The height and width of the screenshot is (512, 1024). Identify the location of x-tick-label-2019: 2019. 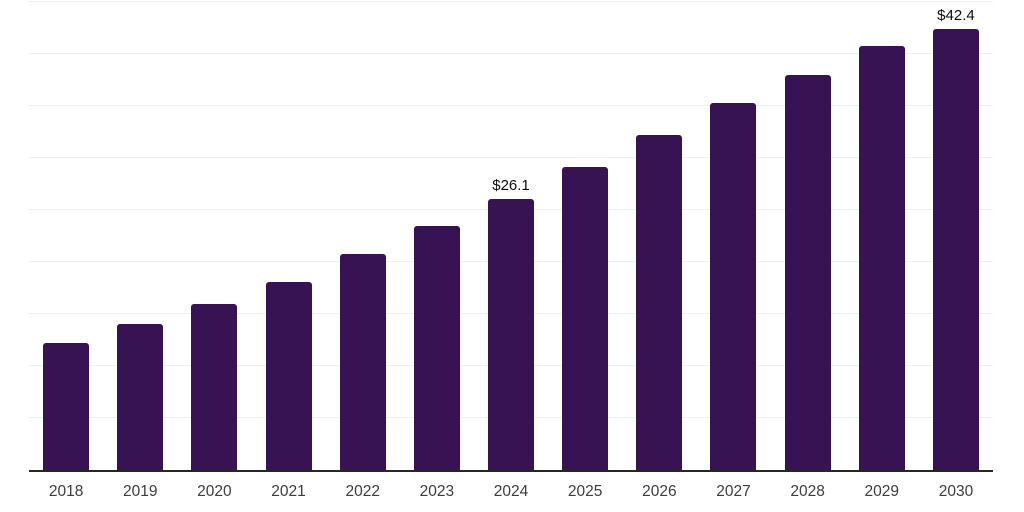
(140, 491).